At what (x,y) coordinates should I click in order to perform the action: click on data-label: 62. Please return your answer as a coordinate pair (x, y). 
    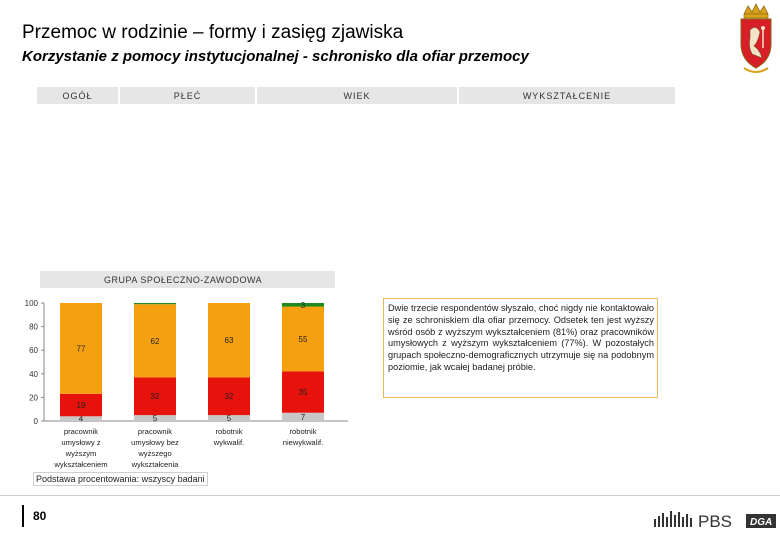
    Looking at the image, I should click on (155, 341).